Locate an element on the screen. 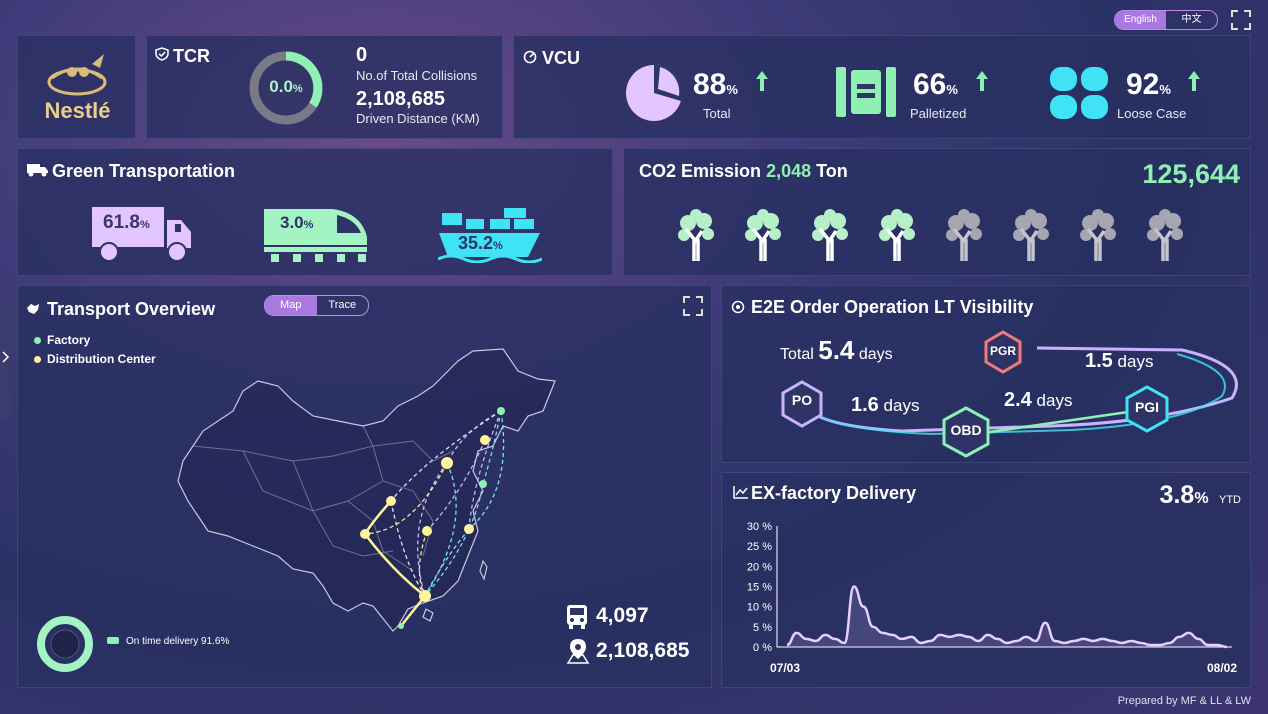  exfactory-chart: 0 % 5 % 10 % 15 % 20 % 25 % 30 % 07/03 08/02 is located at coordinates (992, 598).